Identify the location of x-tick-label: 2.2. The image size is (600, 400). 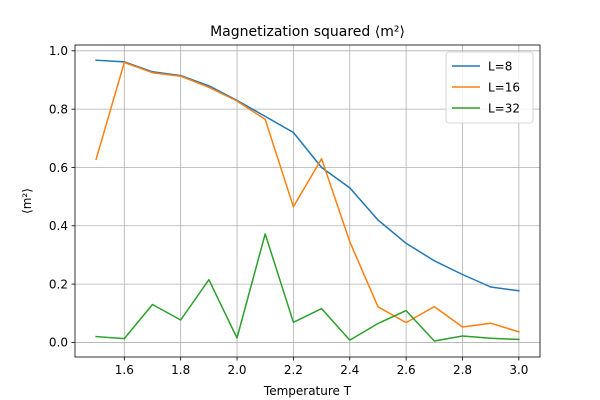
(293, 370).